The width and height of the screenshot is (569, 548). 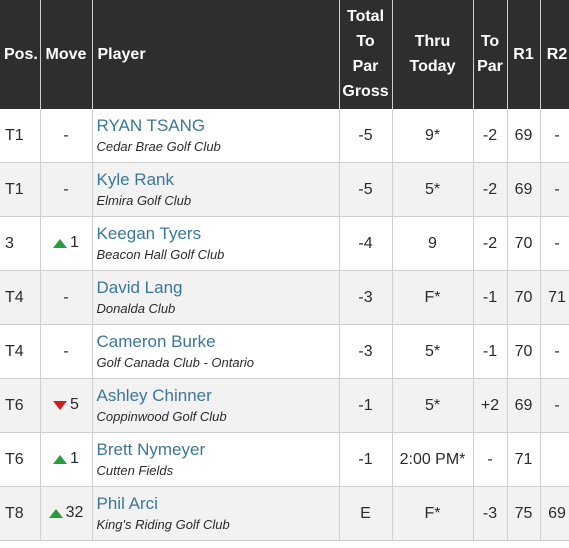 What do you see at coordinates (433, 243) in the screenshot?
I see `thru-today-cell: 9` at bounding box center [433, 243].